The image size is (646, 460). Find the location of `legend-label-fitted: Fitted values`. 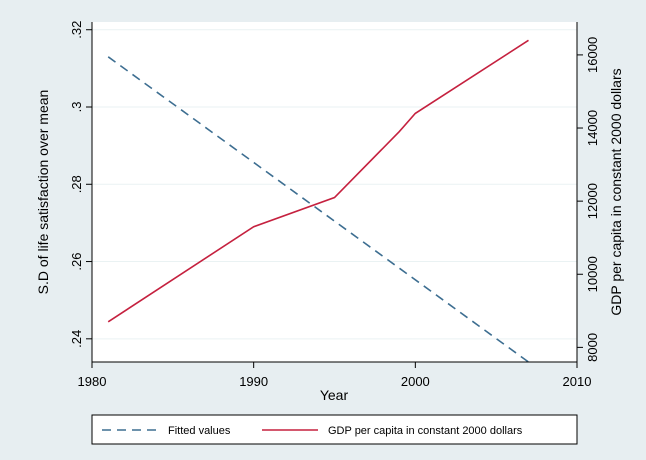

legend-label-fitted: Fitted values is located at coordinates (199, 431).